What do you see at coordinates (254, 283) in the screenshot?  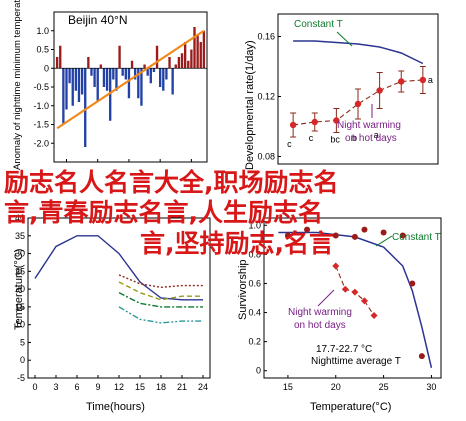 I see `panel4-ytick-label: 0.6` at bounding box center [254, 283].